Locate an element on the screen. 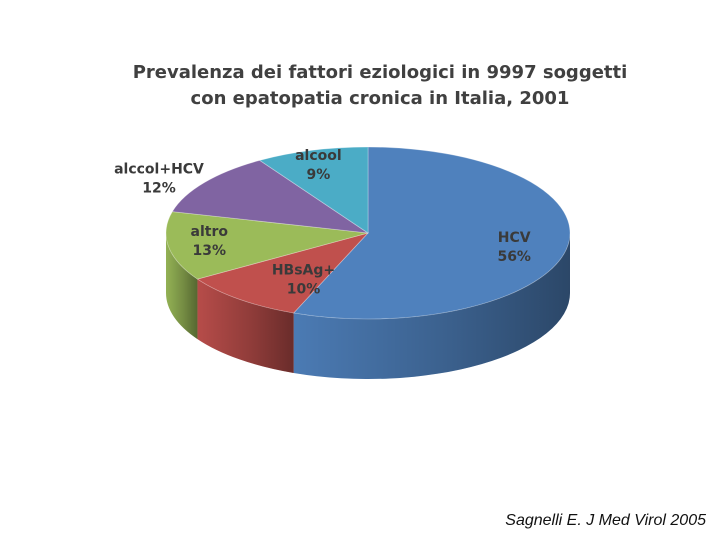 This screenshot has height=540, width=720. pie-slice-alcool is located at coordinates (313, 190).